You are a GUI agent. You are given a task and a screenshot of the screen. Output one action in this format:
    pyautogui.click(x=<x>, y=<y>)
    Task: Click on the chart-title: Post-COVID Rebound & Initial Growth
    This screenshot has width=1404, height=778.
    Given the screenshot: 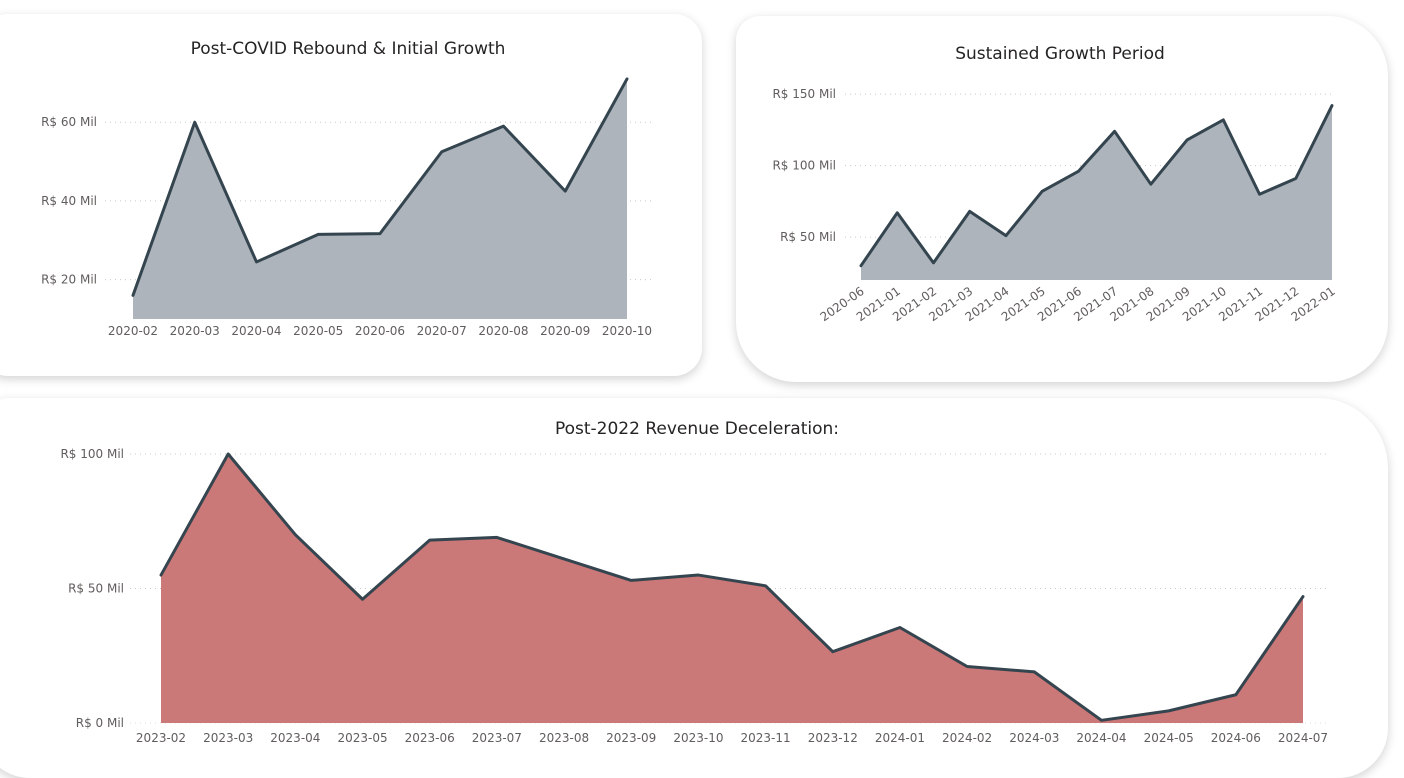 What is the action you would take?
    pyautogui.click(x=348, y=49)
    